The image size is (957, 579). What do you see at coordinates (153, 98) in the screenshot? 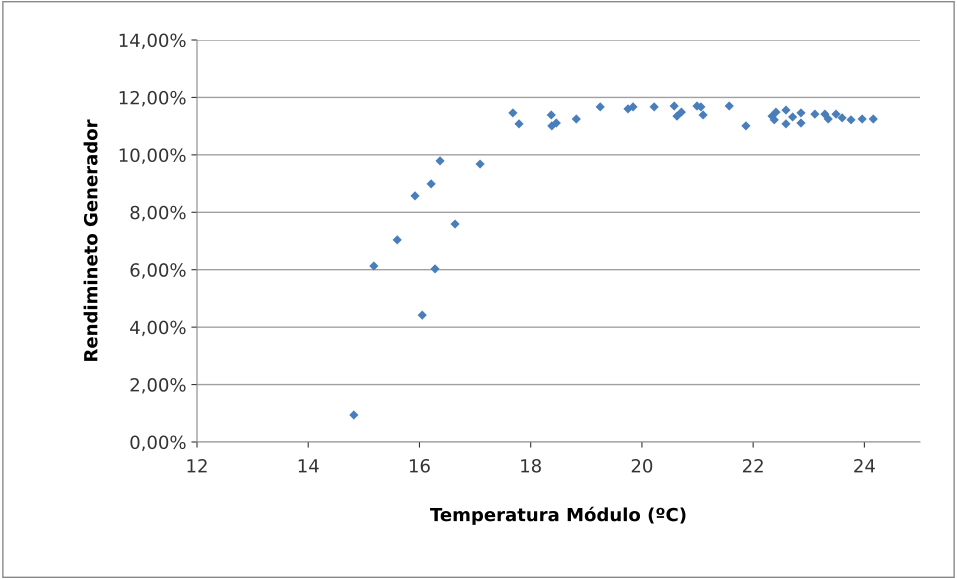
I see `y-tick-label: 12,00%` at bounding box center [153, 98].